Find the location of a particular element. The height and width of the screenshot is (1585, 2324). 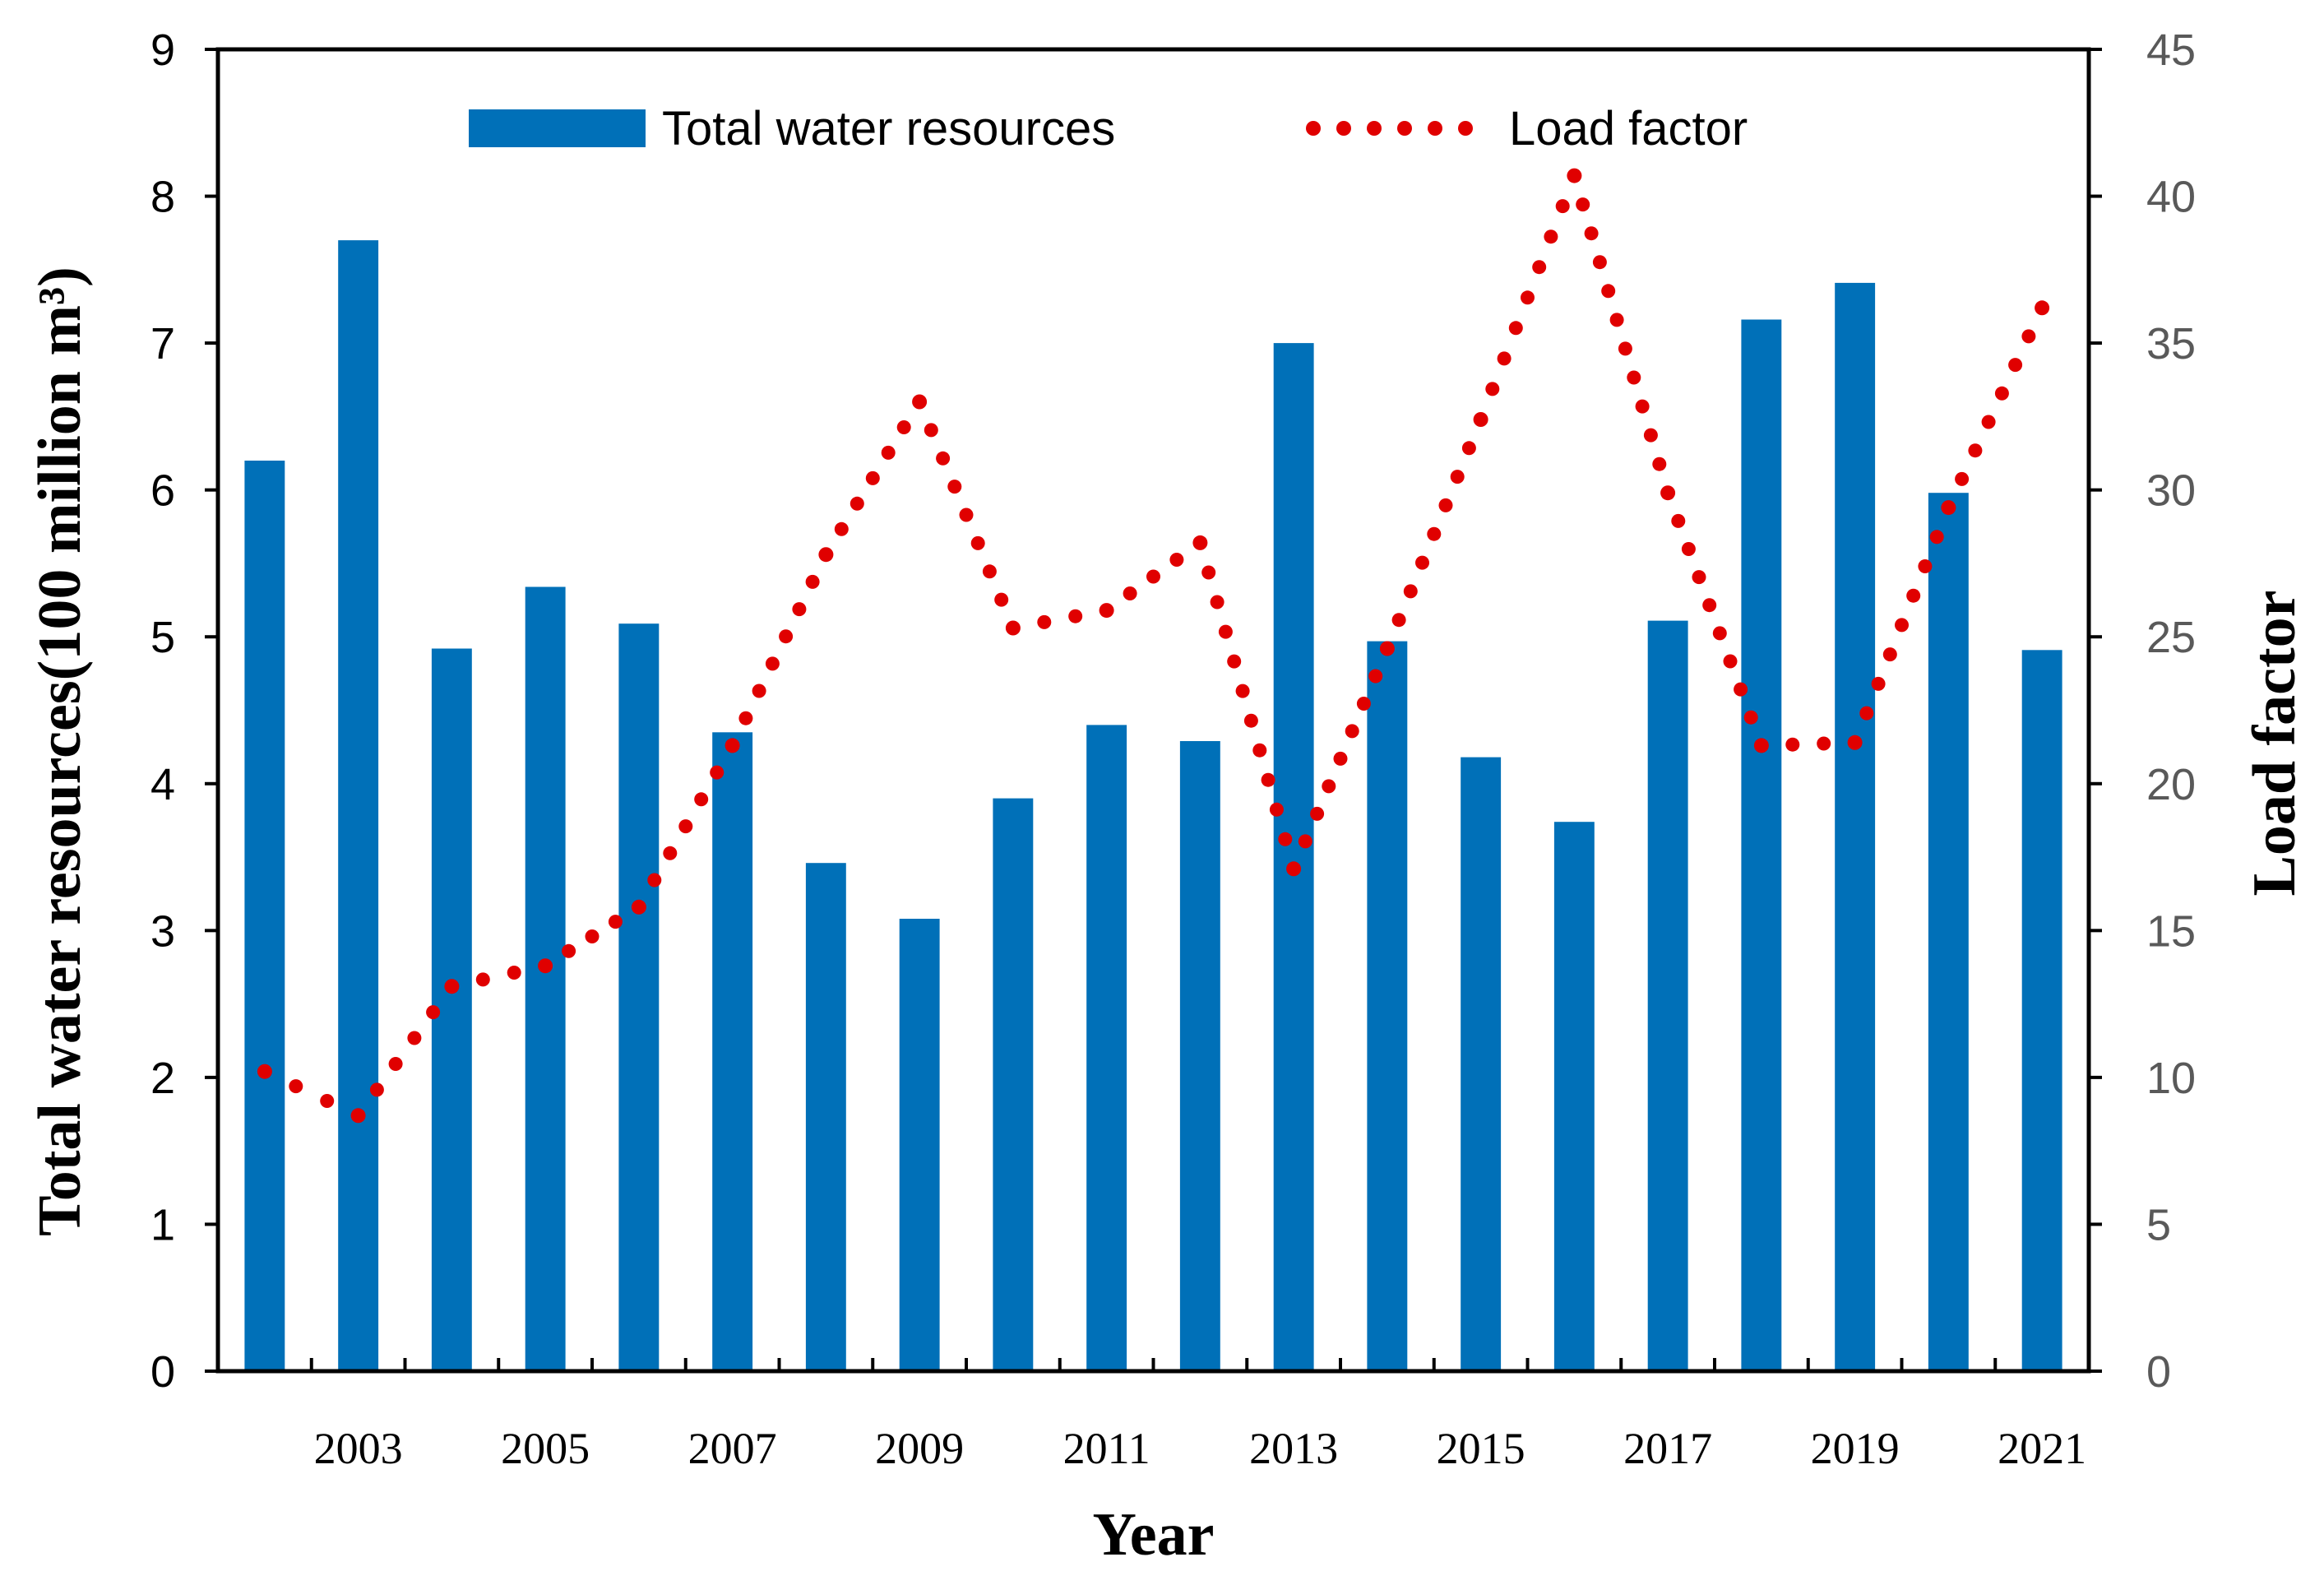

water-bar-2014 is located at coordinates (1387, 1006).